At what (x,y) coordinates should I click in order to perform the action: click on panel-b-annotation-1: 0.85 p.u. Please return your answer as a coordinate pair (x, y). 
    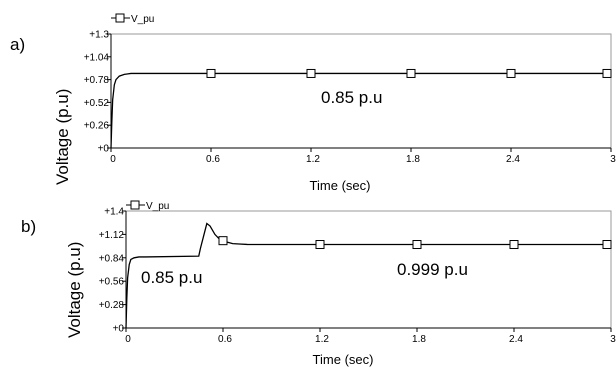
    Looking at the image, I should click on (171, 277).